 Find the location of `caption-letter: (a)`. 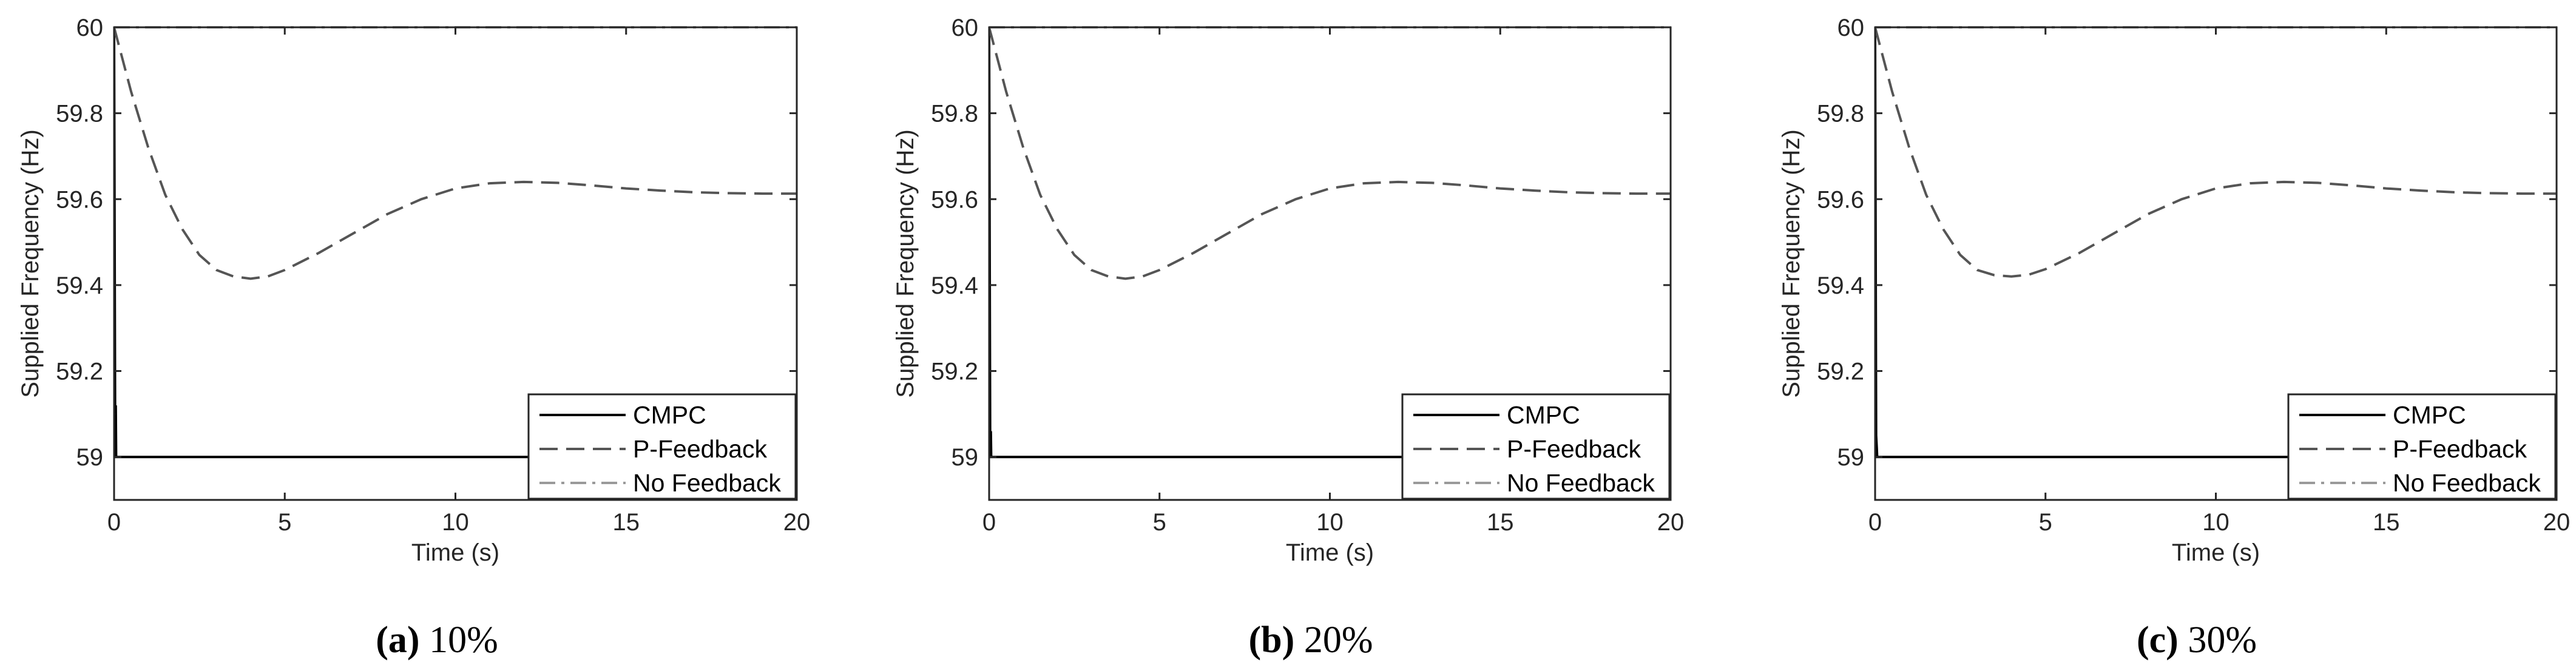

caption-letter: (a) is located at coordinates (397, 640).